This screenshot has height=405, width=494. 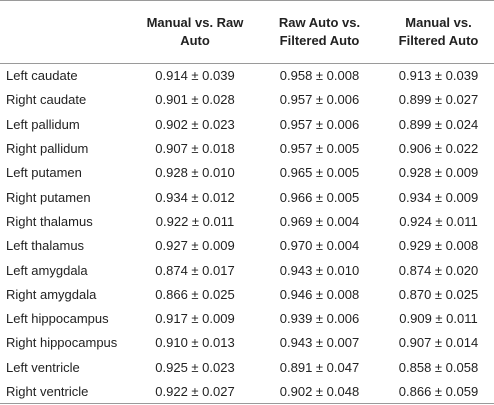 I want to click on cell-value: 0.970 ± 0.004, so click(x=319, y=246).